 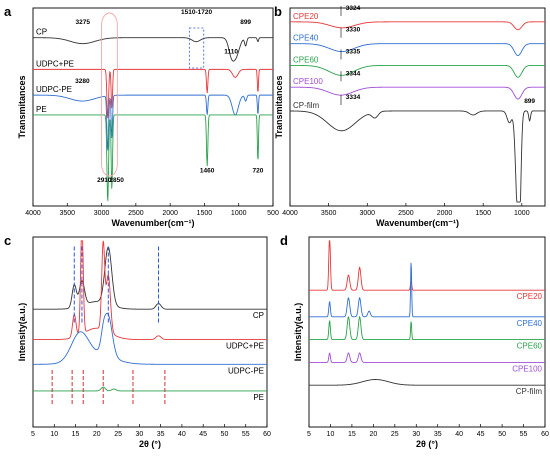 What do you see at coordinates (545, 434) in the screenshot?
I see `x-tick-label: 60` at bounding box center [545, 434].